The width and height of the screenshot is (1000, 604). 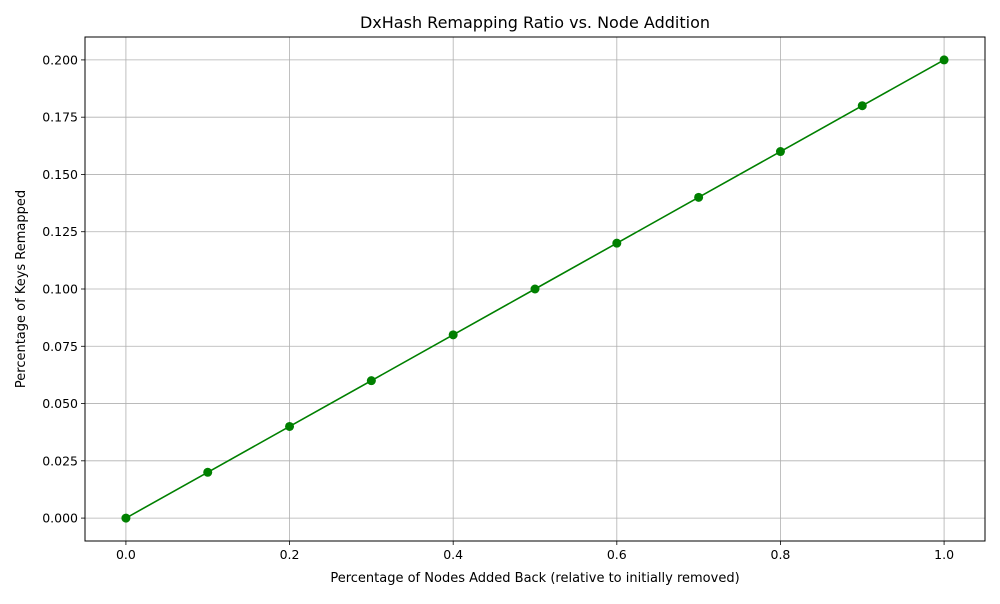 What do you see at coordinates (126, 554) in the screenshot?
I see `x-tick-label: 0.0` at bounding box center [126, 554].